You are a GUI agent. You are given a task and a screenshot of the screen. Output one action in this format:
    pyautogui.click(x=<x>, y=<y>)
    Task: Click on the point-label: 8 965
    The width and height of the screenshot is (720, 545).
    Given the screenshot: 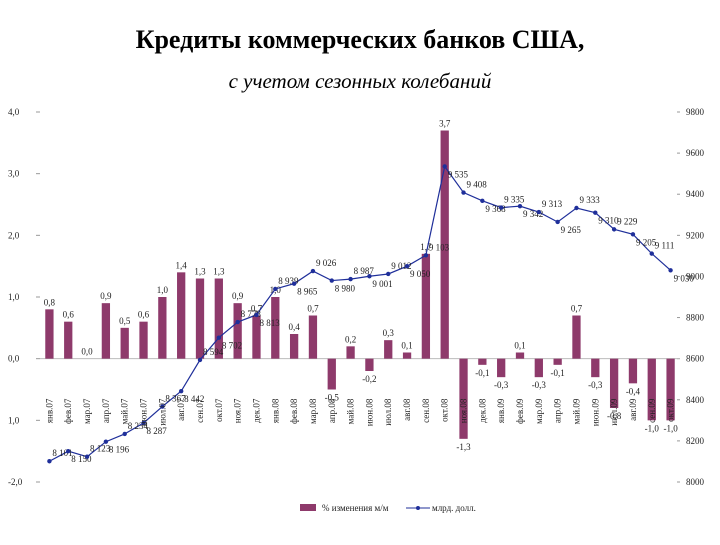 What is the action you would take?
    pyautogui.click(x=307, y=292)
    